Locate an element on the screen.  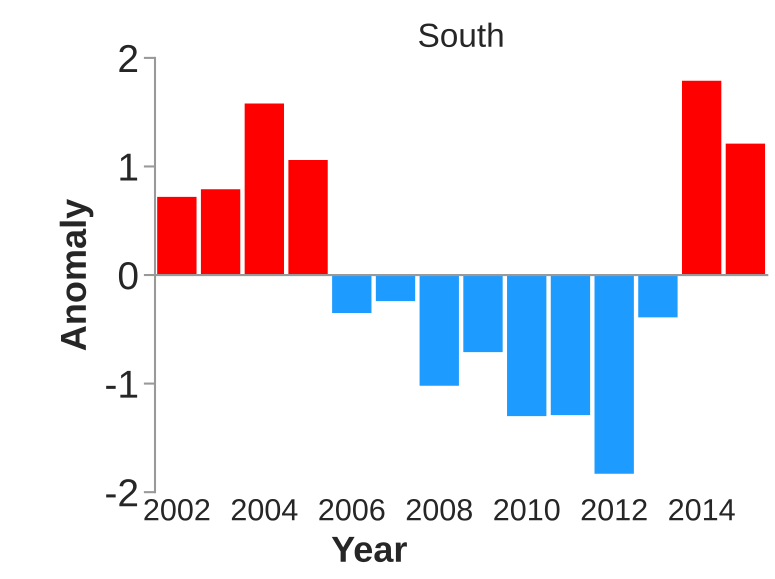
x-axis-title: Year is located at coordinates (369, 549).